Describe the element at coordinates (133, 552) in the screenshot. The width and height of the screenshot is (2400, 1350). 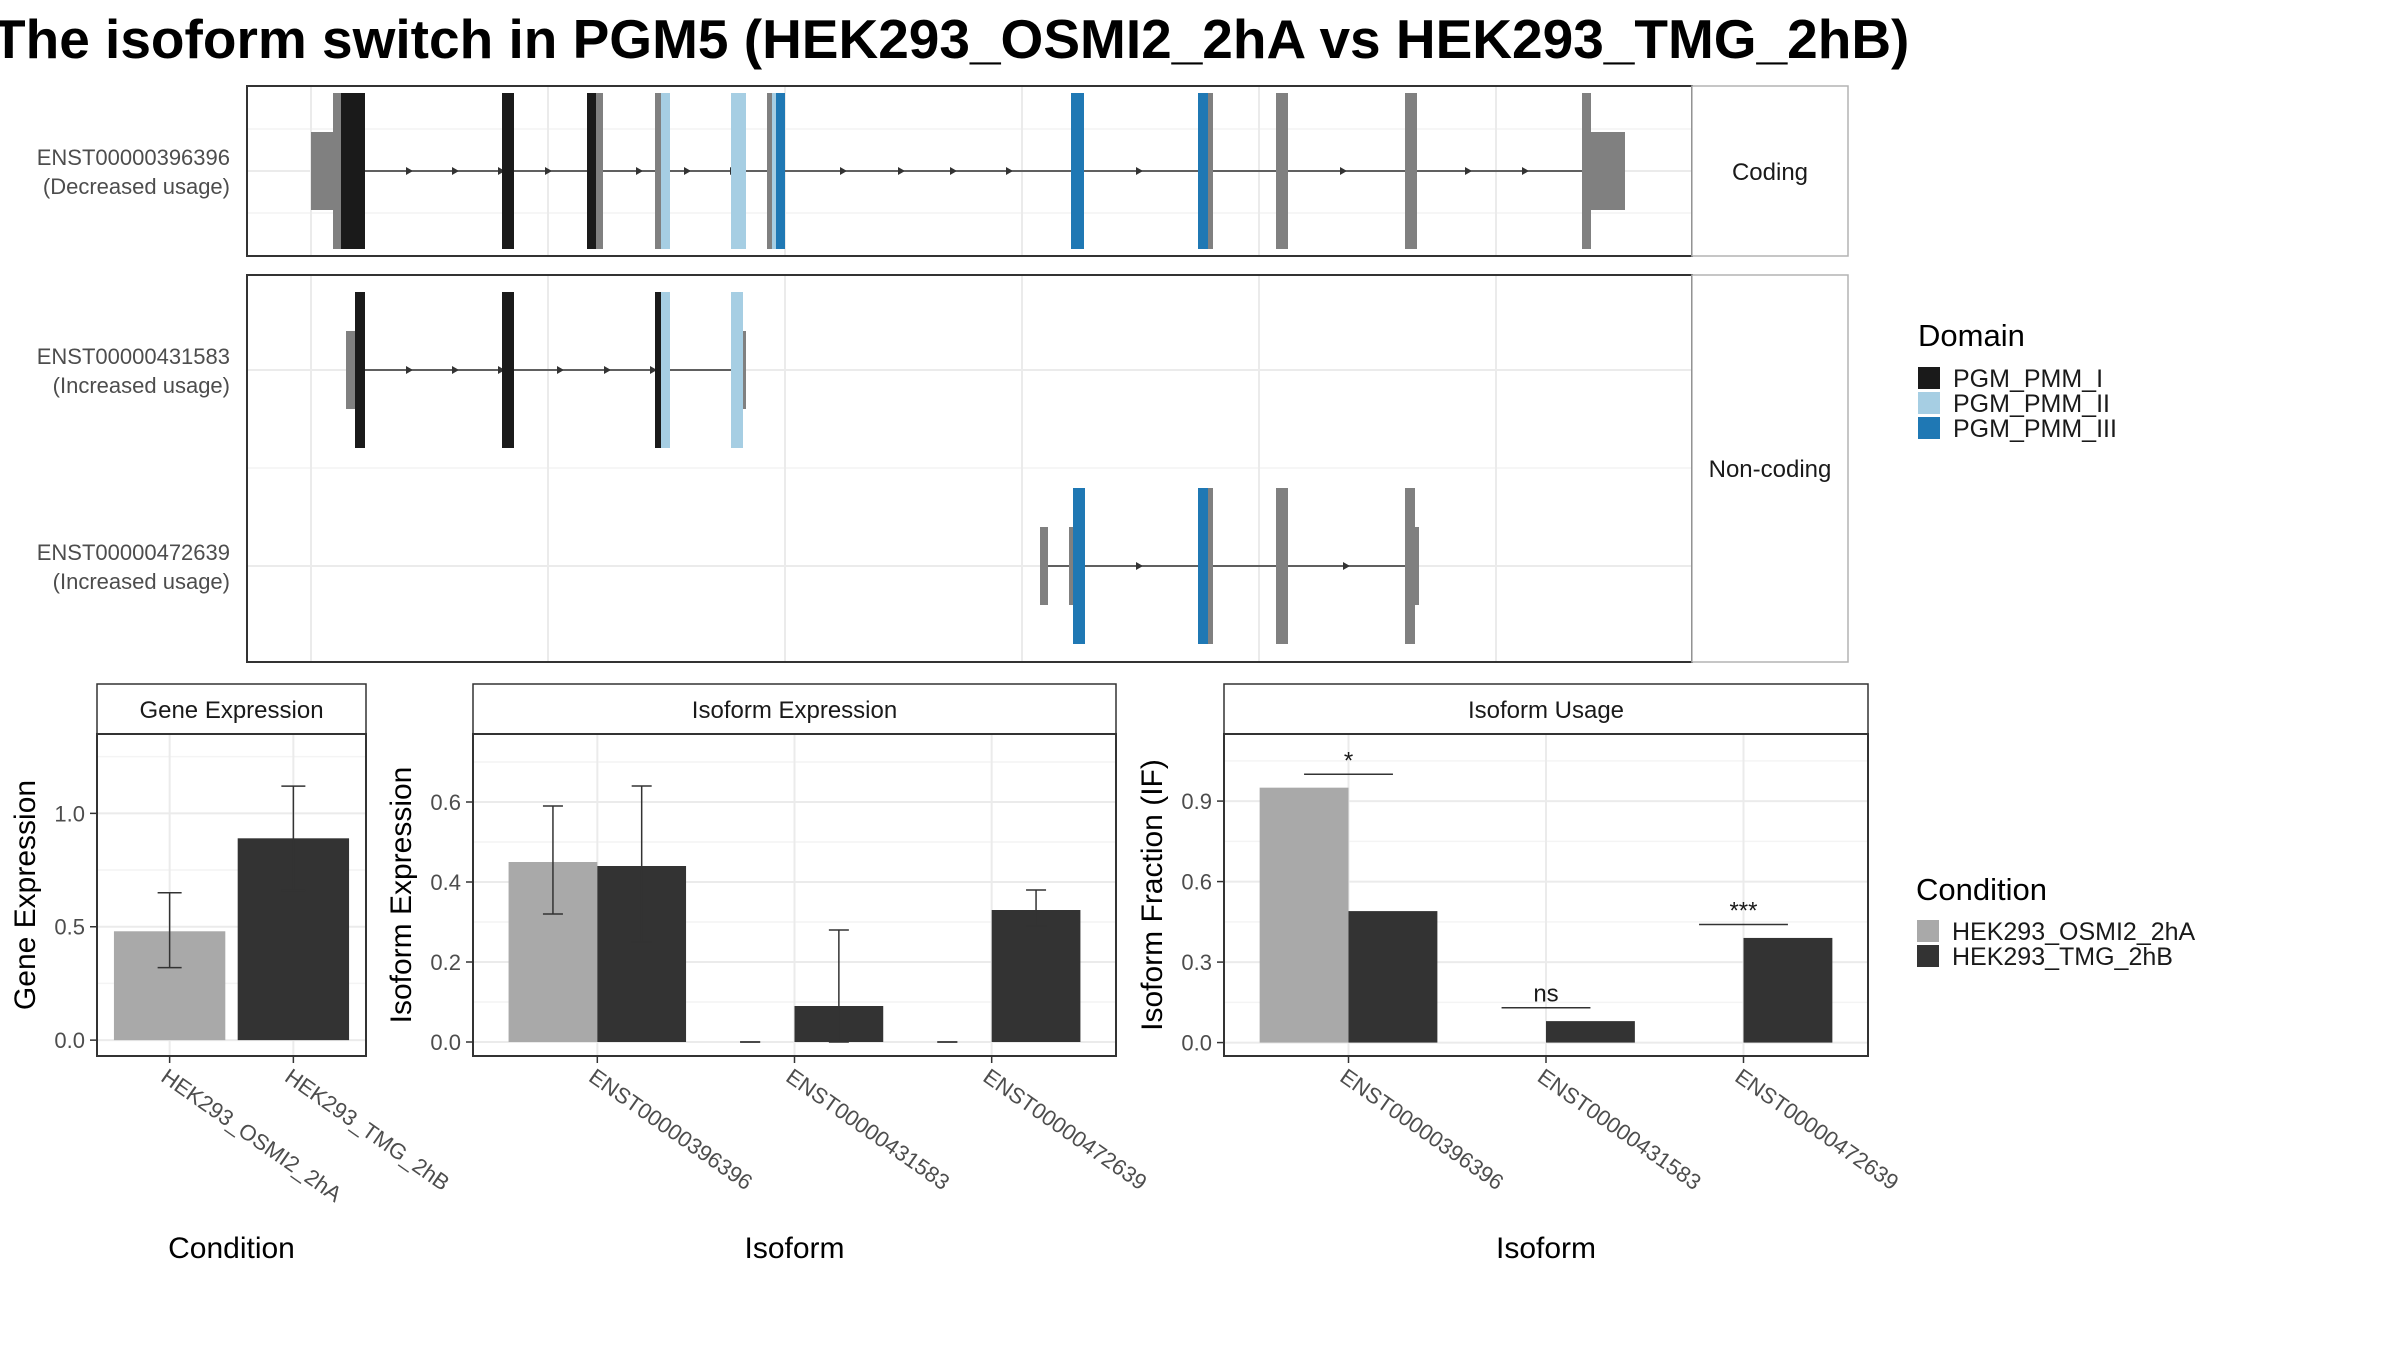
I see `transcript-label-3: ENST00000472639` at that location.